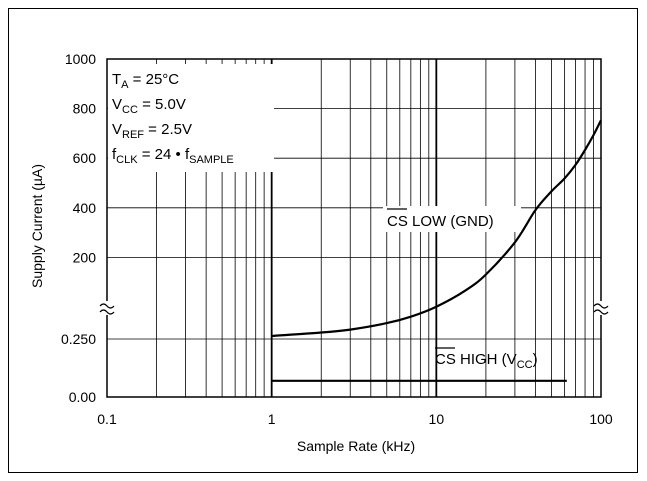 The image size is (647, 481). What do you see at coordinates (437, 419) in the screenshot?
I see `x-tick-label: 10` at bounding box center [437, 419].